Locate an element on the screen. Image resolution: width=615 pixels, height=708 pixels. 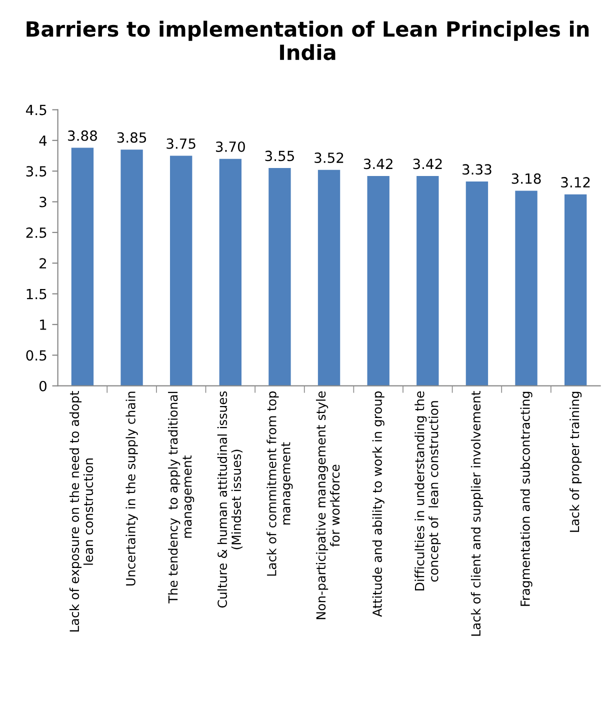
y-tick-label: 3.5 is located at coordinates (36, 171).